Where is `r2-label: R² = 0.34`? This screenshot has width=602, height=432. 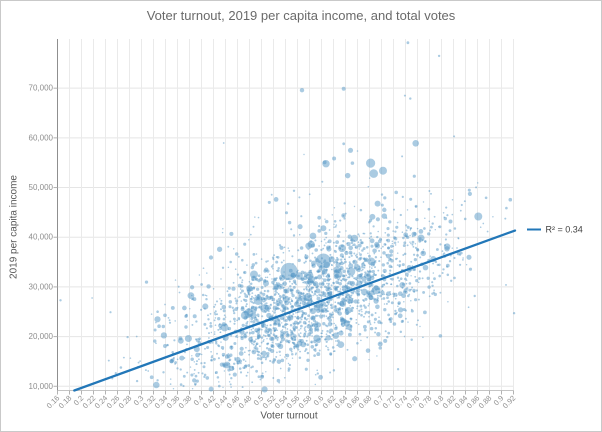
r2-label: R² = 0.34 is located at coordinates (564, 230).